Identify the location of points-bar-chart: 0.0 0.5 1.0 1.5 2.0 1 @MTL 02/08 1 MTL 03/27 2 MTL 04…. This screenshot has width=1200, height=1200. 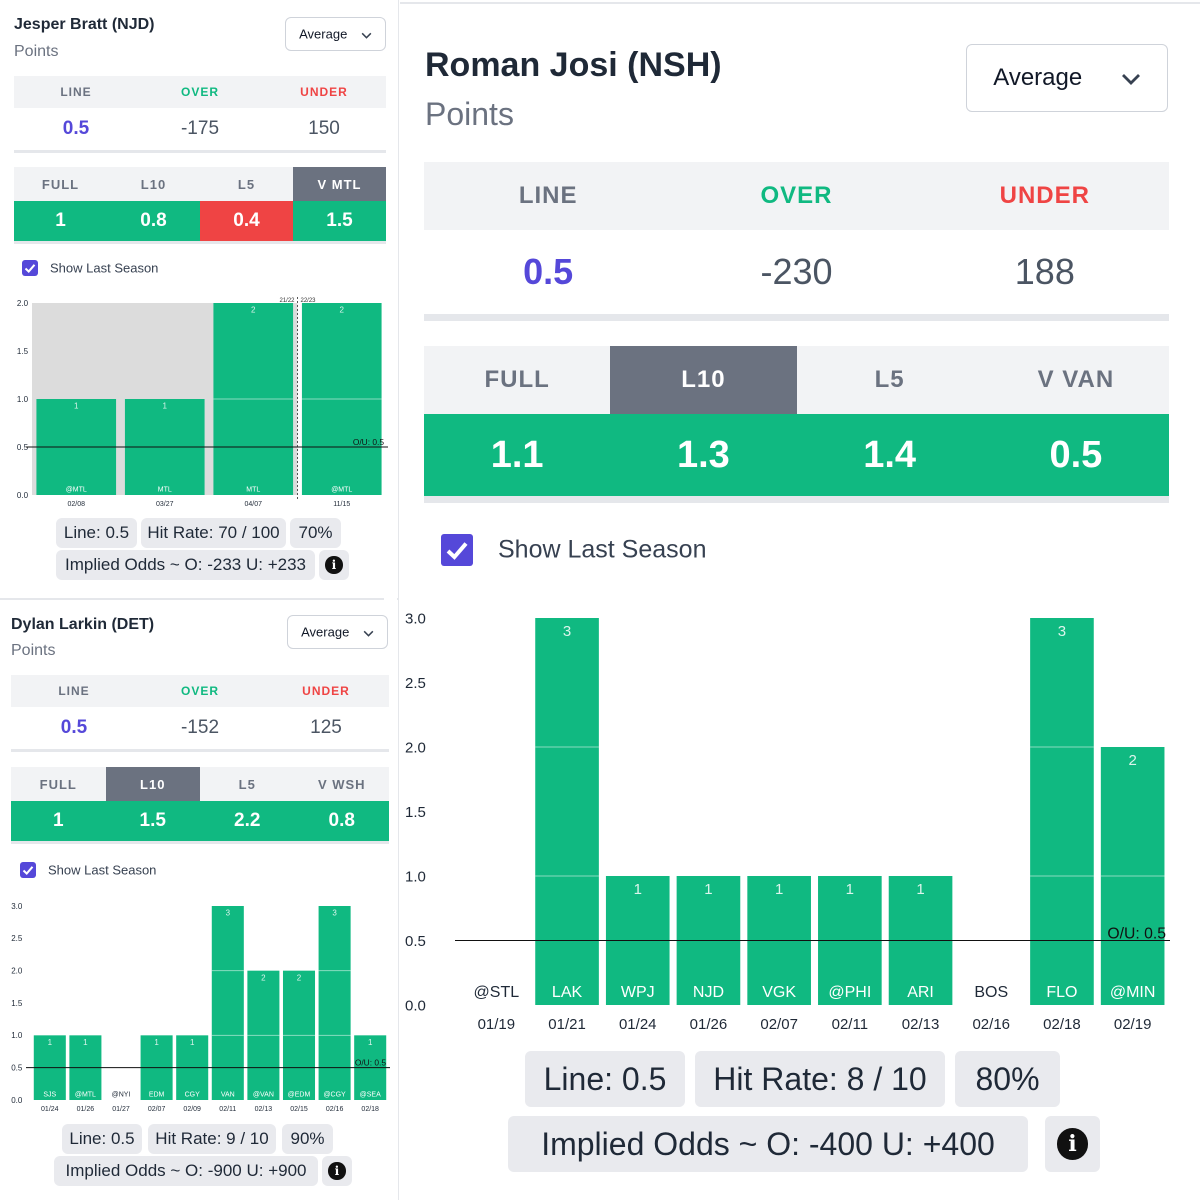
(202, 402).